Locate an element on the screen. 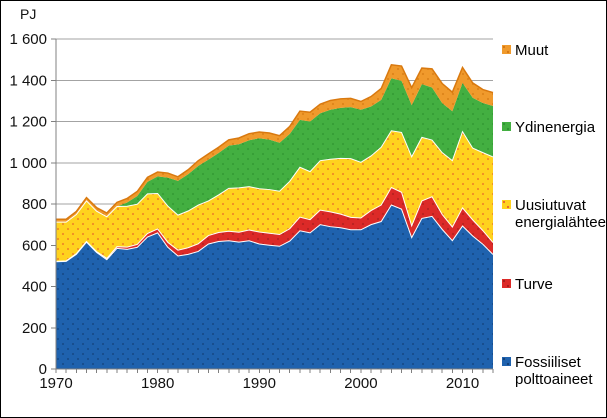  legend-swatch-uusiutuvat is located at coordinates (506, 204).